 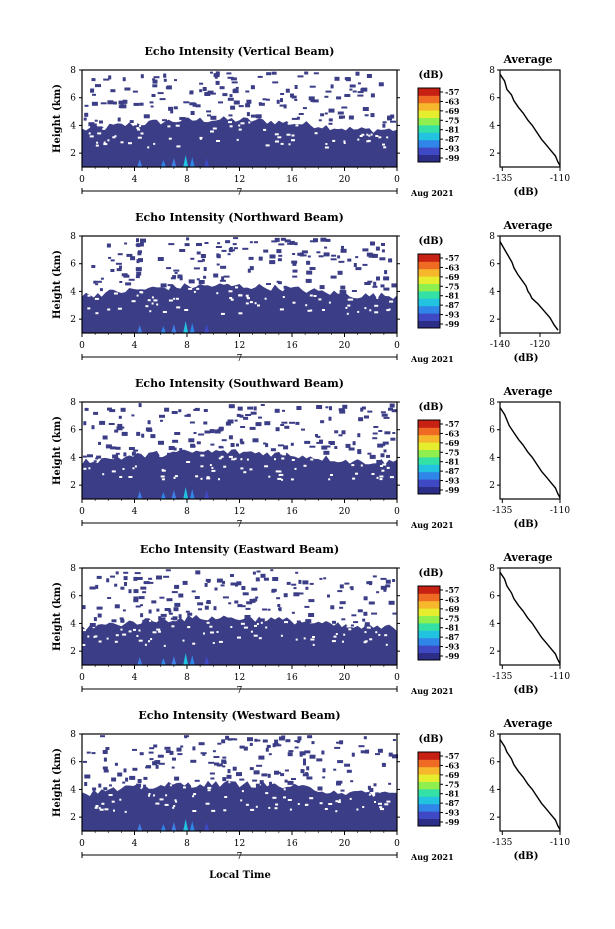 I want to click on profile-x-tick-label: -135, so click(x=502, y=677).